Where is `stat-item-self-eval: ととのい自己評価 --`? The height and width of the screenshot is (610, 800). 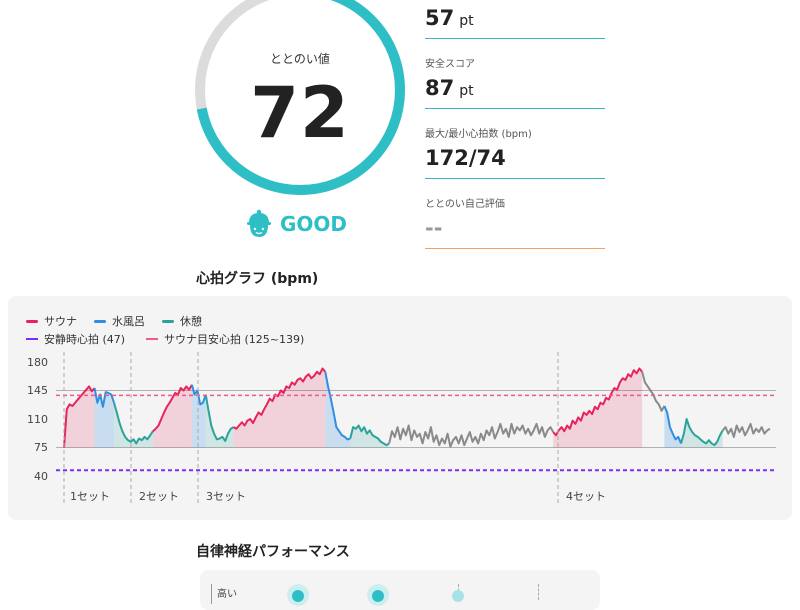 stat-item-self-eval: ととのい自己評価 -- is located at coordinates (515, 217).